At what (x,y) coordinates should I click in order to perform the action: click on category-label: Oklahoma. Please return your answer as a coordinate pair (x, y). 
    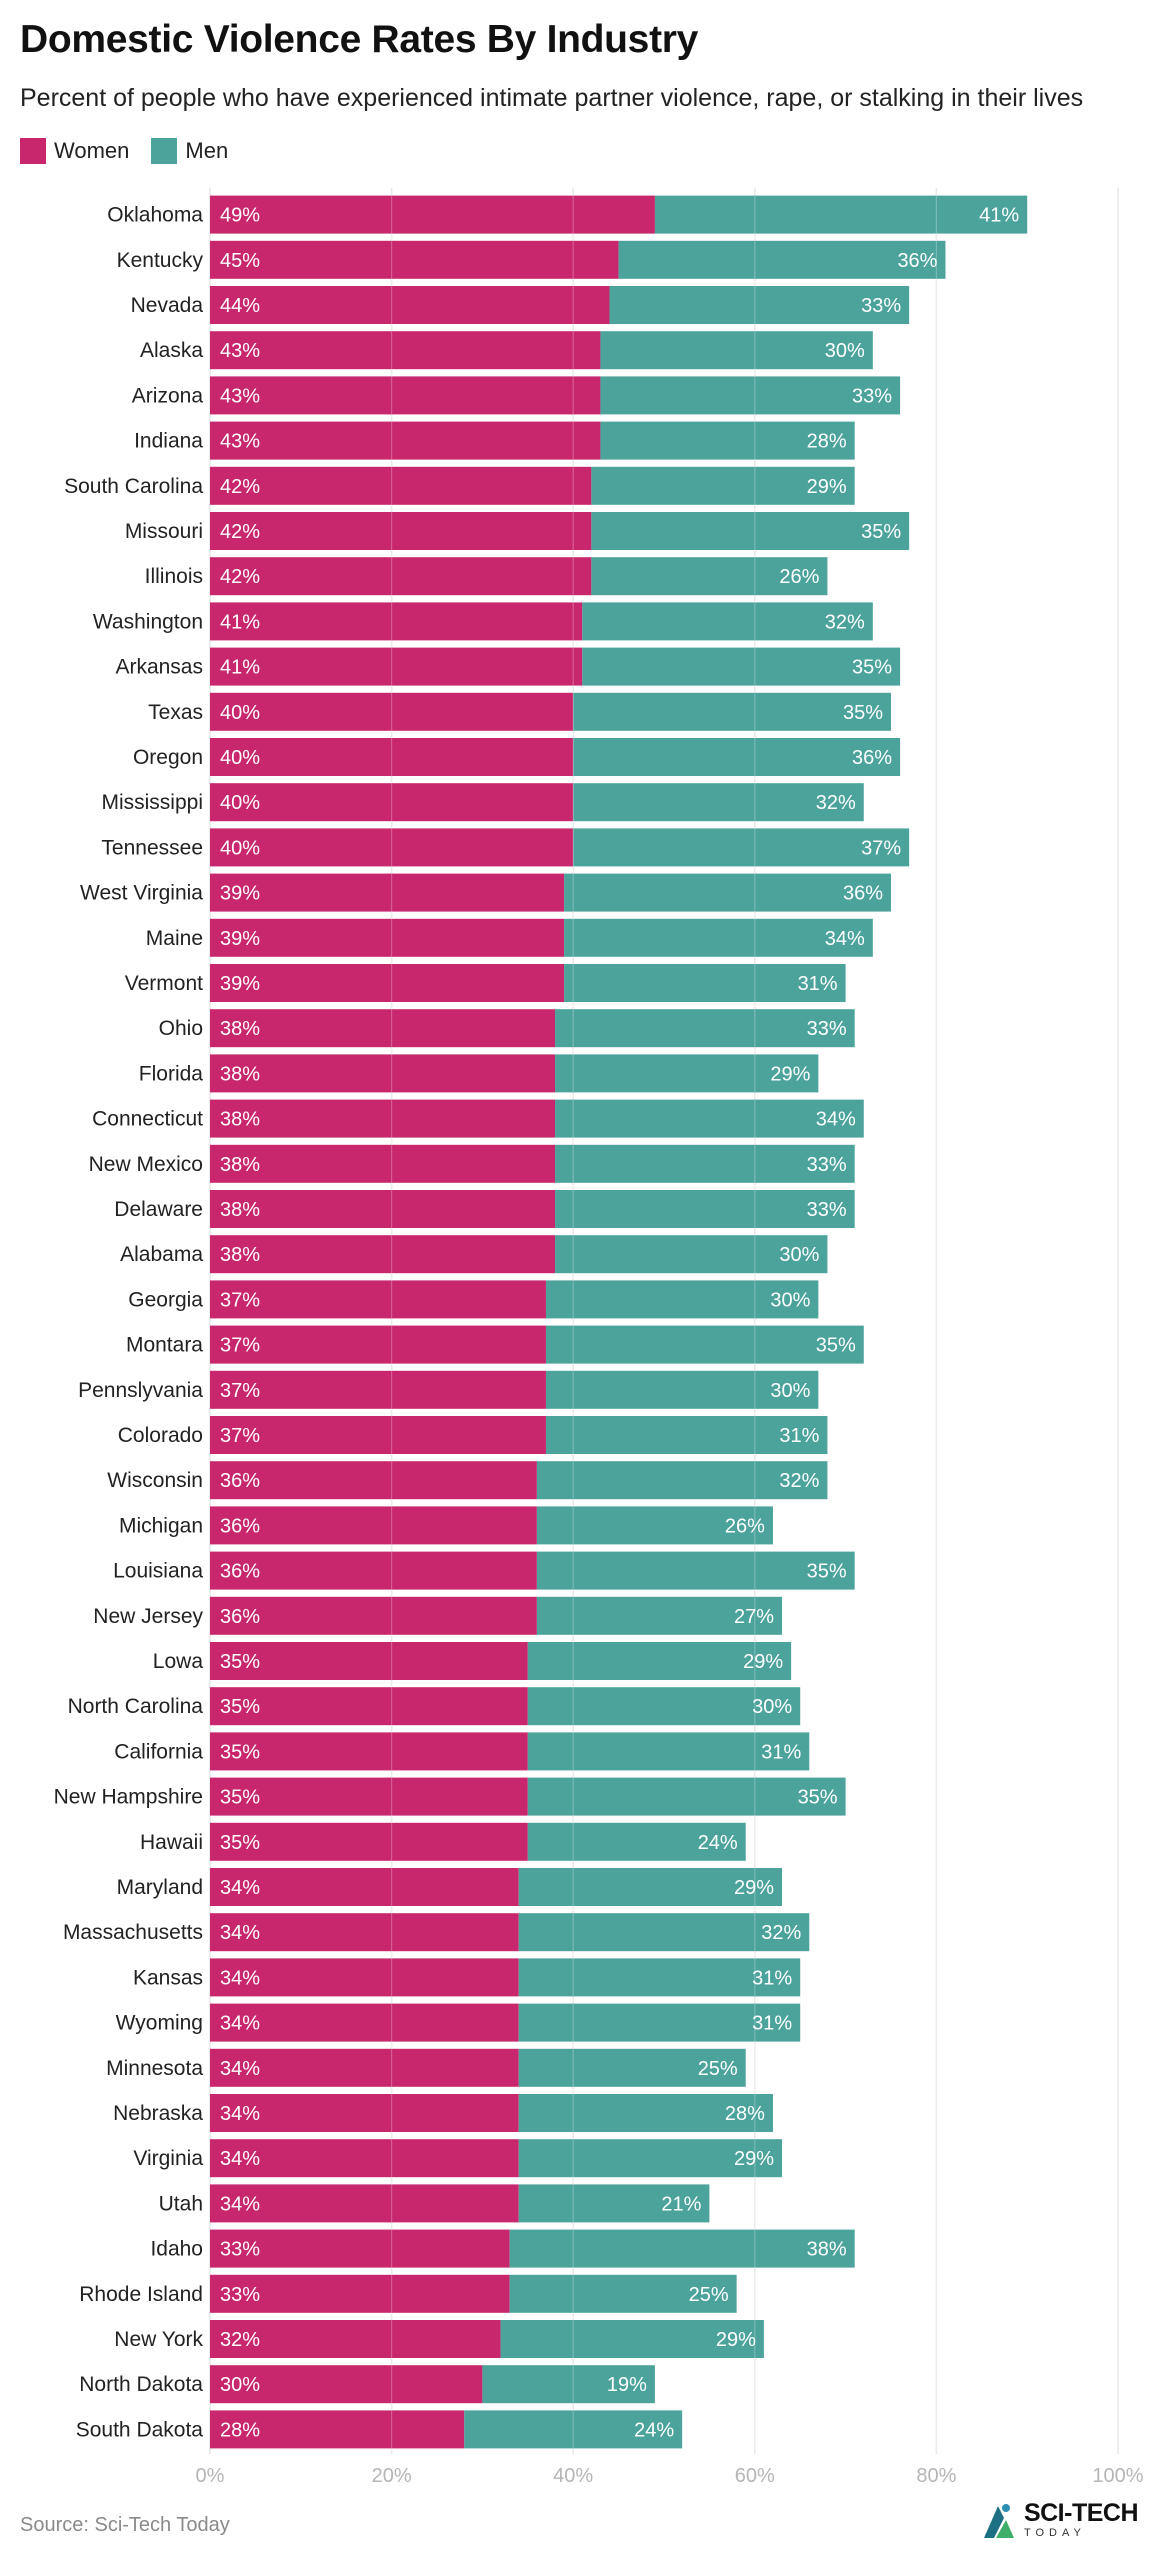
    Looking at the image, I should click on (155, 215).